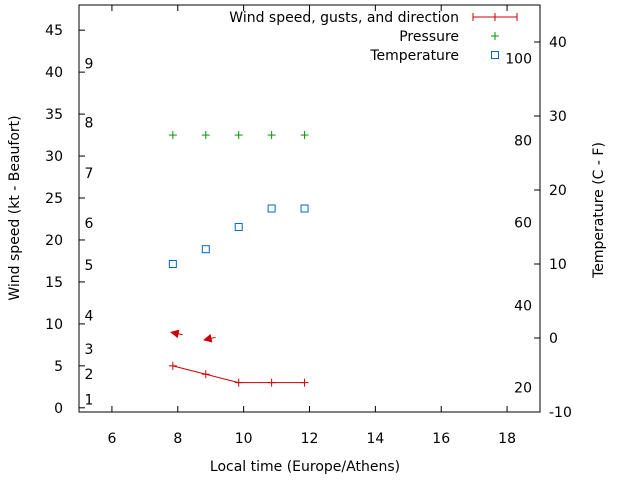 The width and height of the screenshot is (640, 480). What do you see at coordinates (523, 306) in the screenshot?
I see `fahrenheit-label: 40` at bounding box center [523, 306].